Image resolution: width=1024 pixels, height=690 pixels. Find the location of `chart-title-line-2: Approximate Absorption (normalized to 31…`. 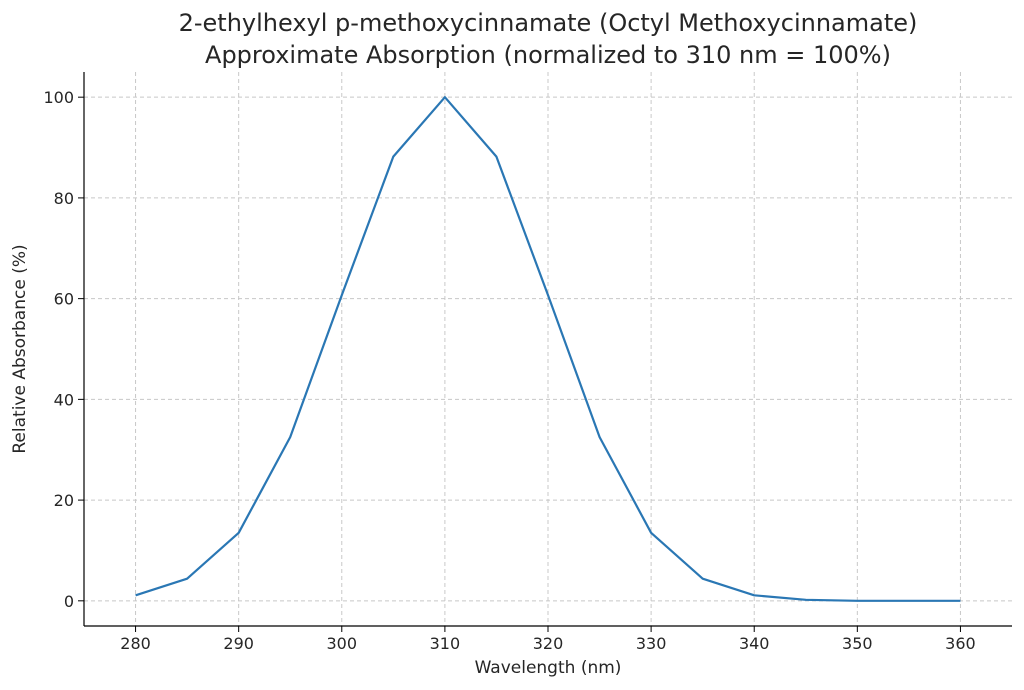

chart-title-line-2: Approximate Absorption (normalized to 31… is located at coordinates (548, 55).